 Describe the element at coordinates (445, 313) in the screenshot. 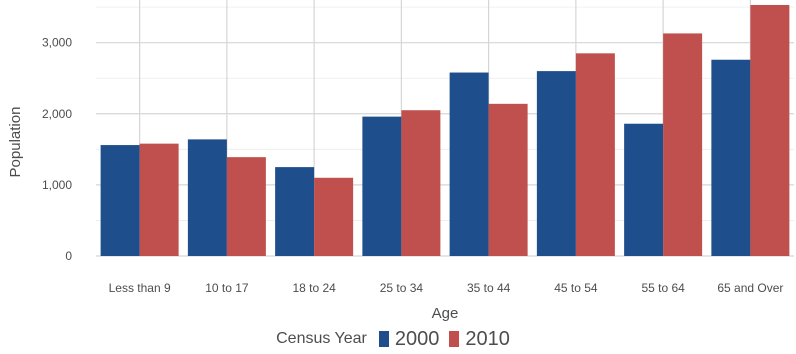

I see `x-axis-title: Age` at that location.